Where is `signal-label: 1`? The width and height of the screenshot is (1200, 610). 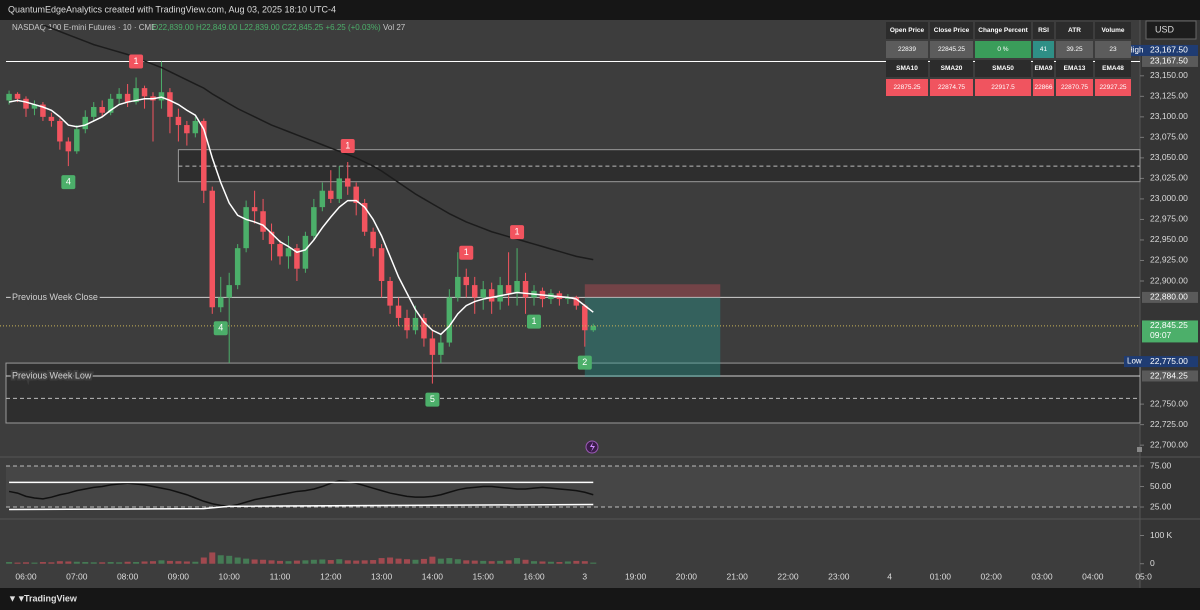 signal-label: 1 is located at coordinates (136, 61).